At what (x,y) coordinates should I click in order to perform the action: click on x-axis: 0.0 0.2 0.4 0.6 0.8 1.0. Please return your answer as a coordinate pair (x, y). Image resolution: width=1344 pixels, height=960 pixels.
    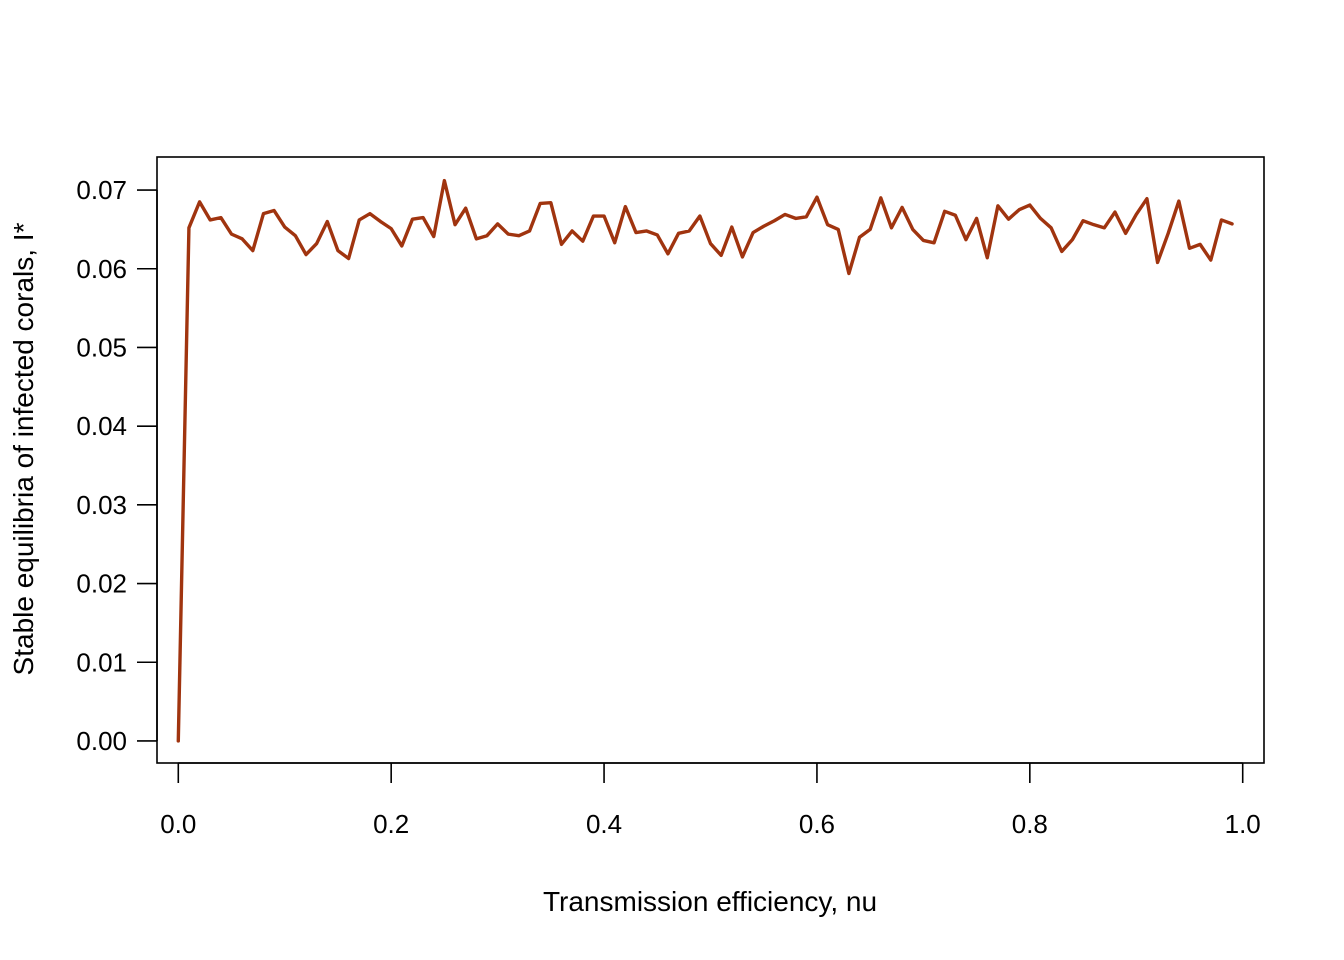
    Looking at the image, I should click on (710, 800).